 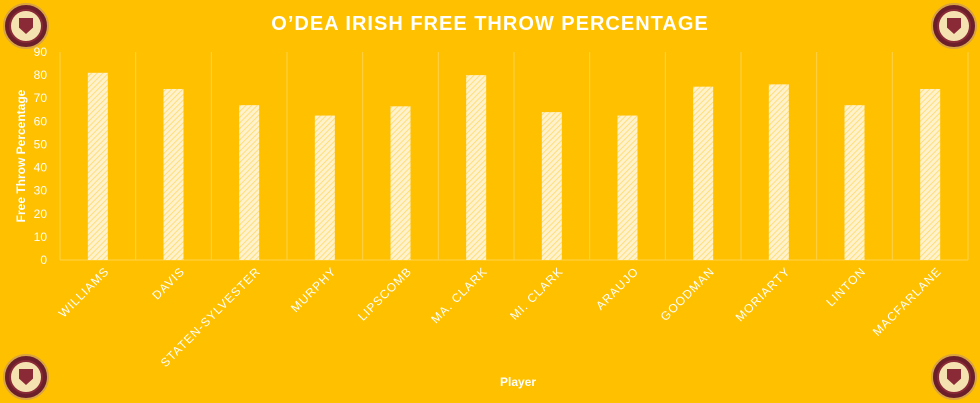 I want to click on y-tick-label: 10, so click(x=41, y=237).